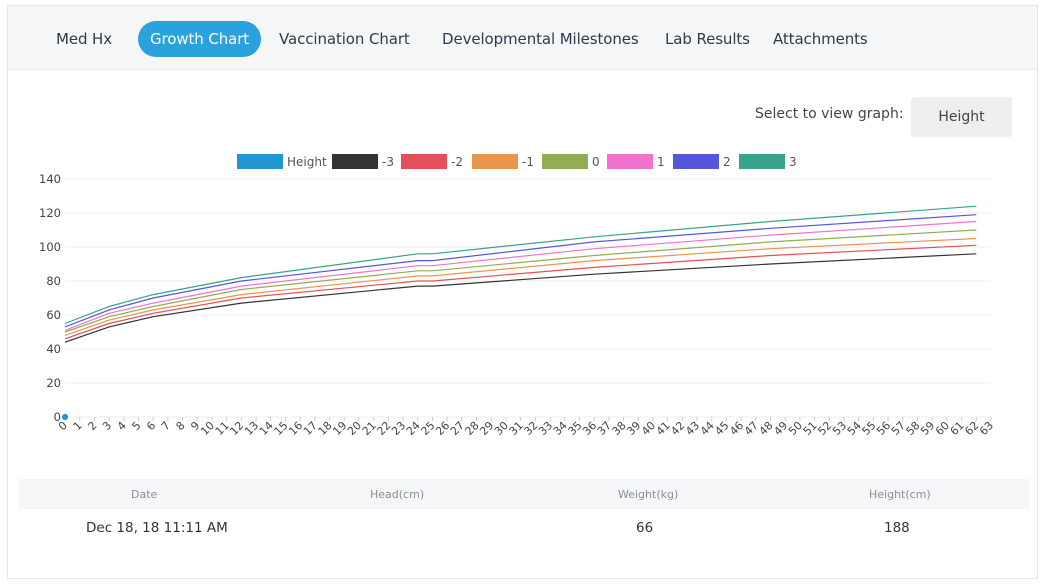 This screenshot has width=1045, height=585. What do you see at coordinates (495, 161) in the screenshot?
I see `legend-swatch--1` at bounding box center [495, 161].